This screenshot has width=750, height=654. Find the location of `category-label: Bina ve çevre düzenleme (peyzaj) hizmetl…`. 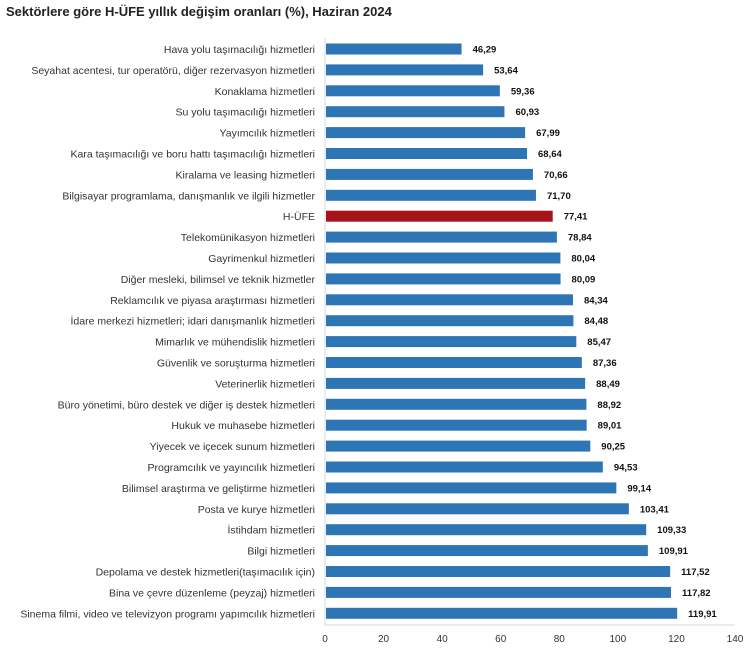

category-label: Bina ve çevre düzenleme (peyzaj) hizmetl… is located at coordinates (212, 593).